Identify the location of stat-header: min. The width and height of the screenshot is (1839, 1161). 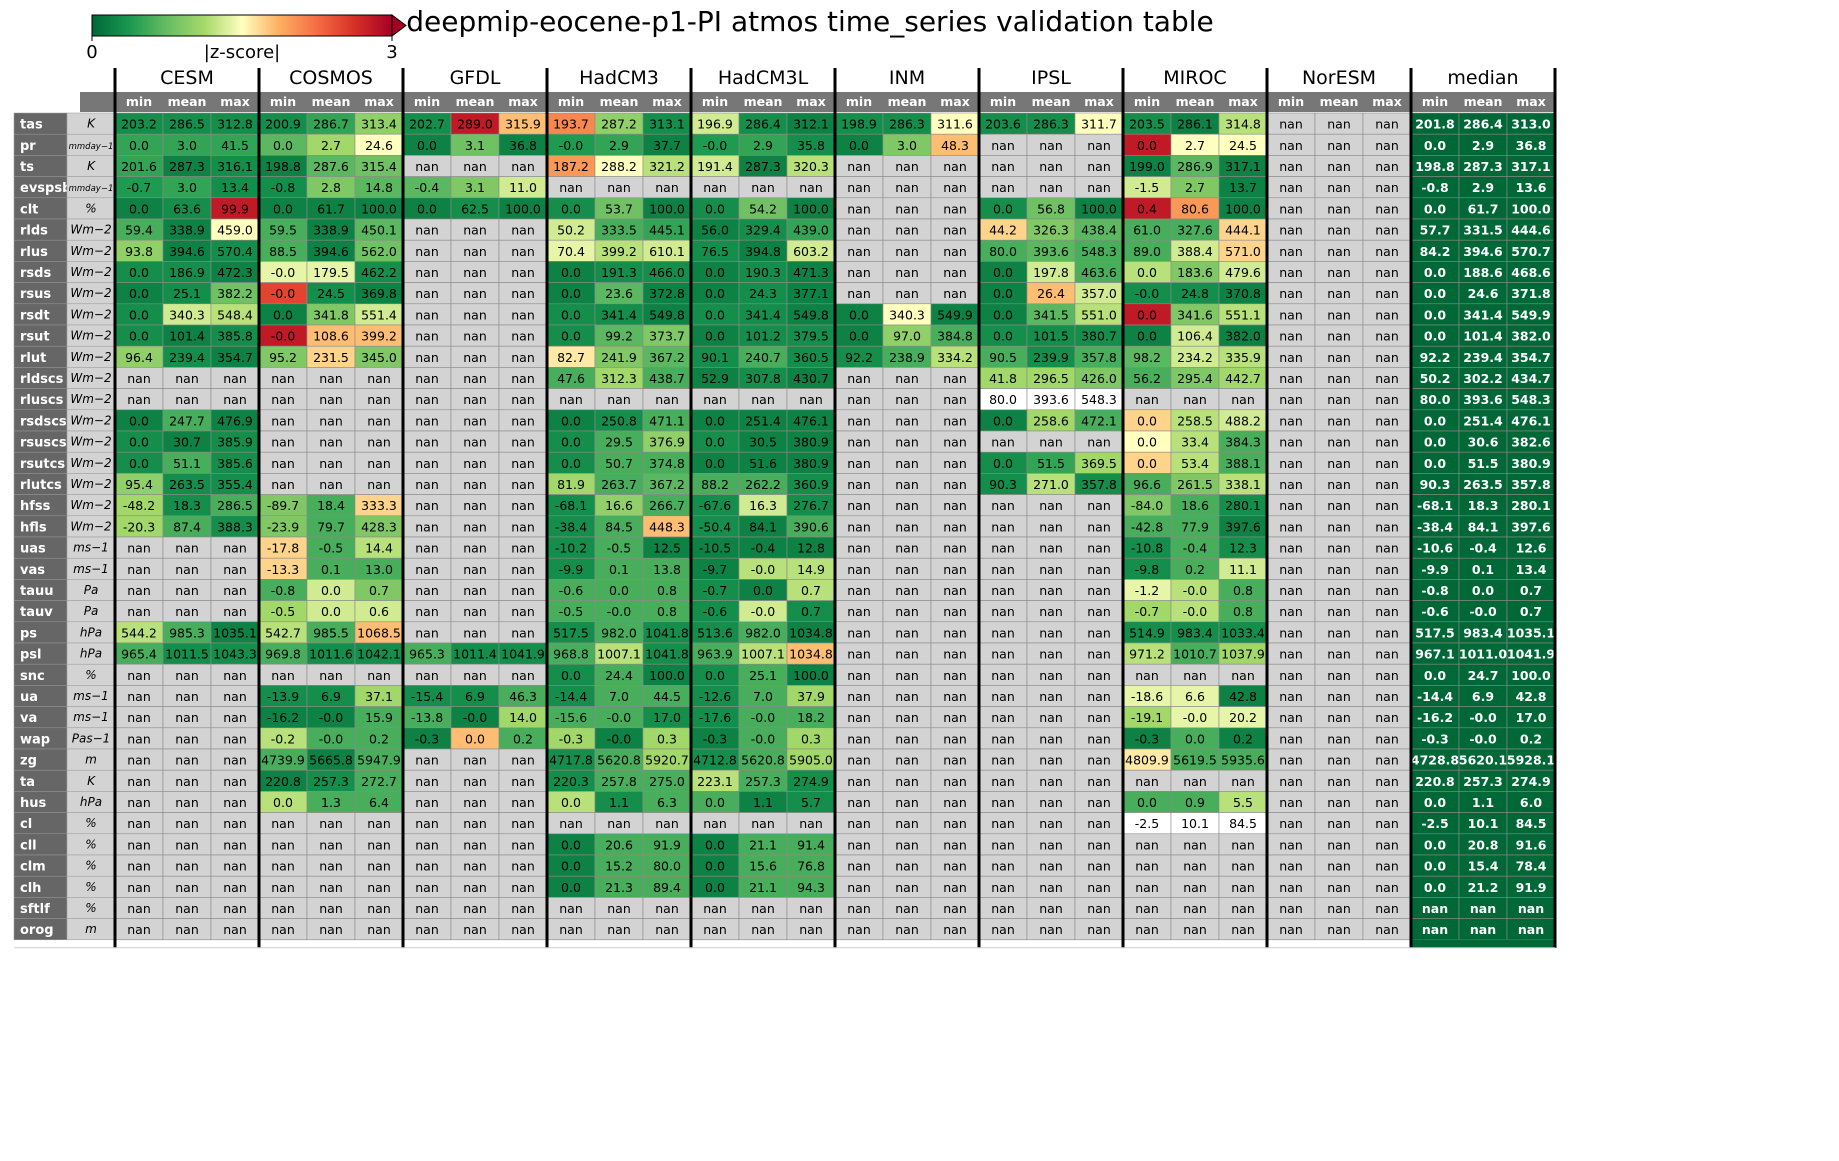
(139, 101).